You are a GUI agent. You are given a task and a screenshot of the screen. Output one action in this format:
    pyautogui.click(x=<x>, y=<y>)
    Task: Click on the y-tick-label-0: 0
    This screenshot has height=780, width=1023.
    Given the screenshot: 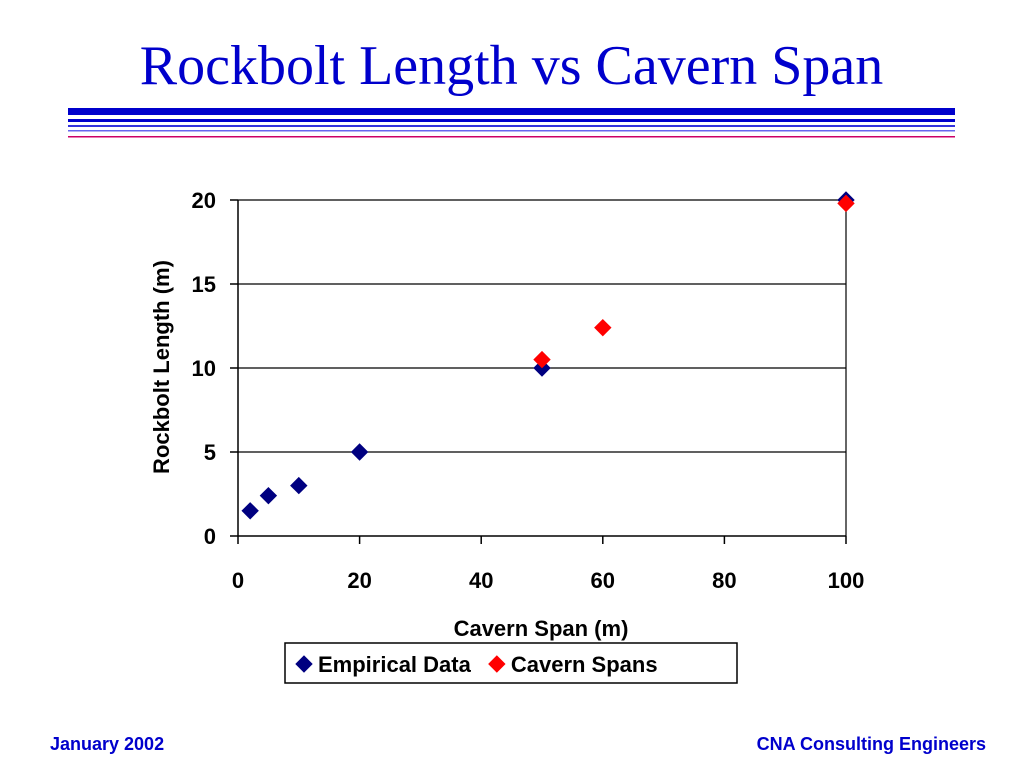 What is the action you would take?
    pyautogui.click(x=210, y=536)
    